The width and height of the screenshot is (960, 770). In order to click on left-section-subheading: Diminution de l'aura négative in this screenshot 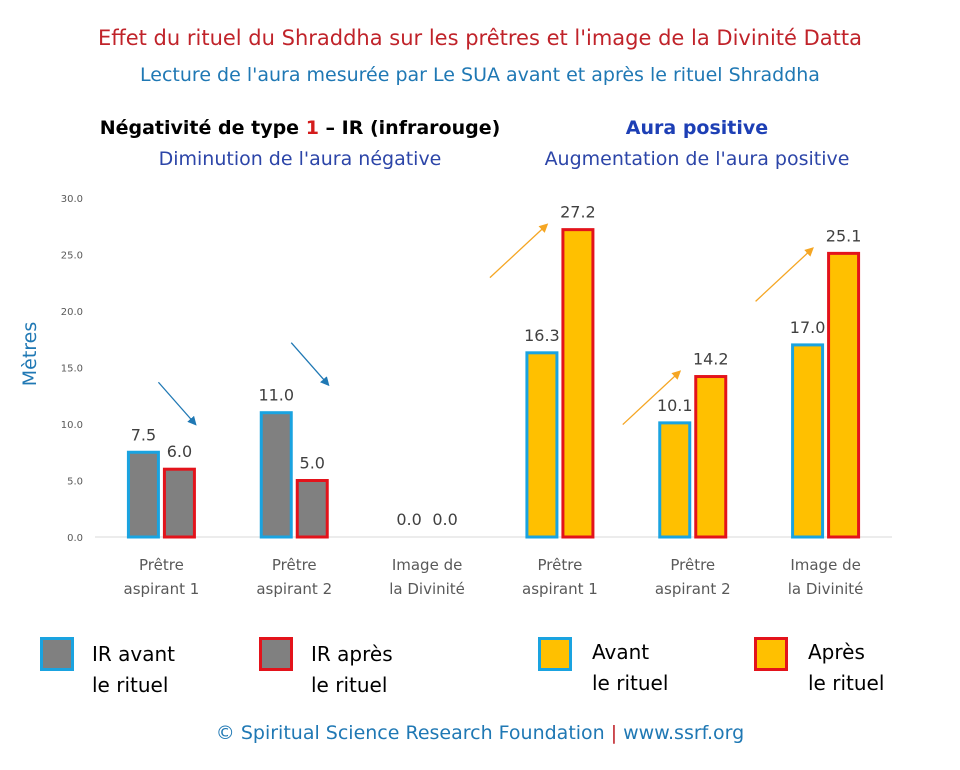, I will do `click(300, 159)`.